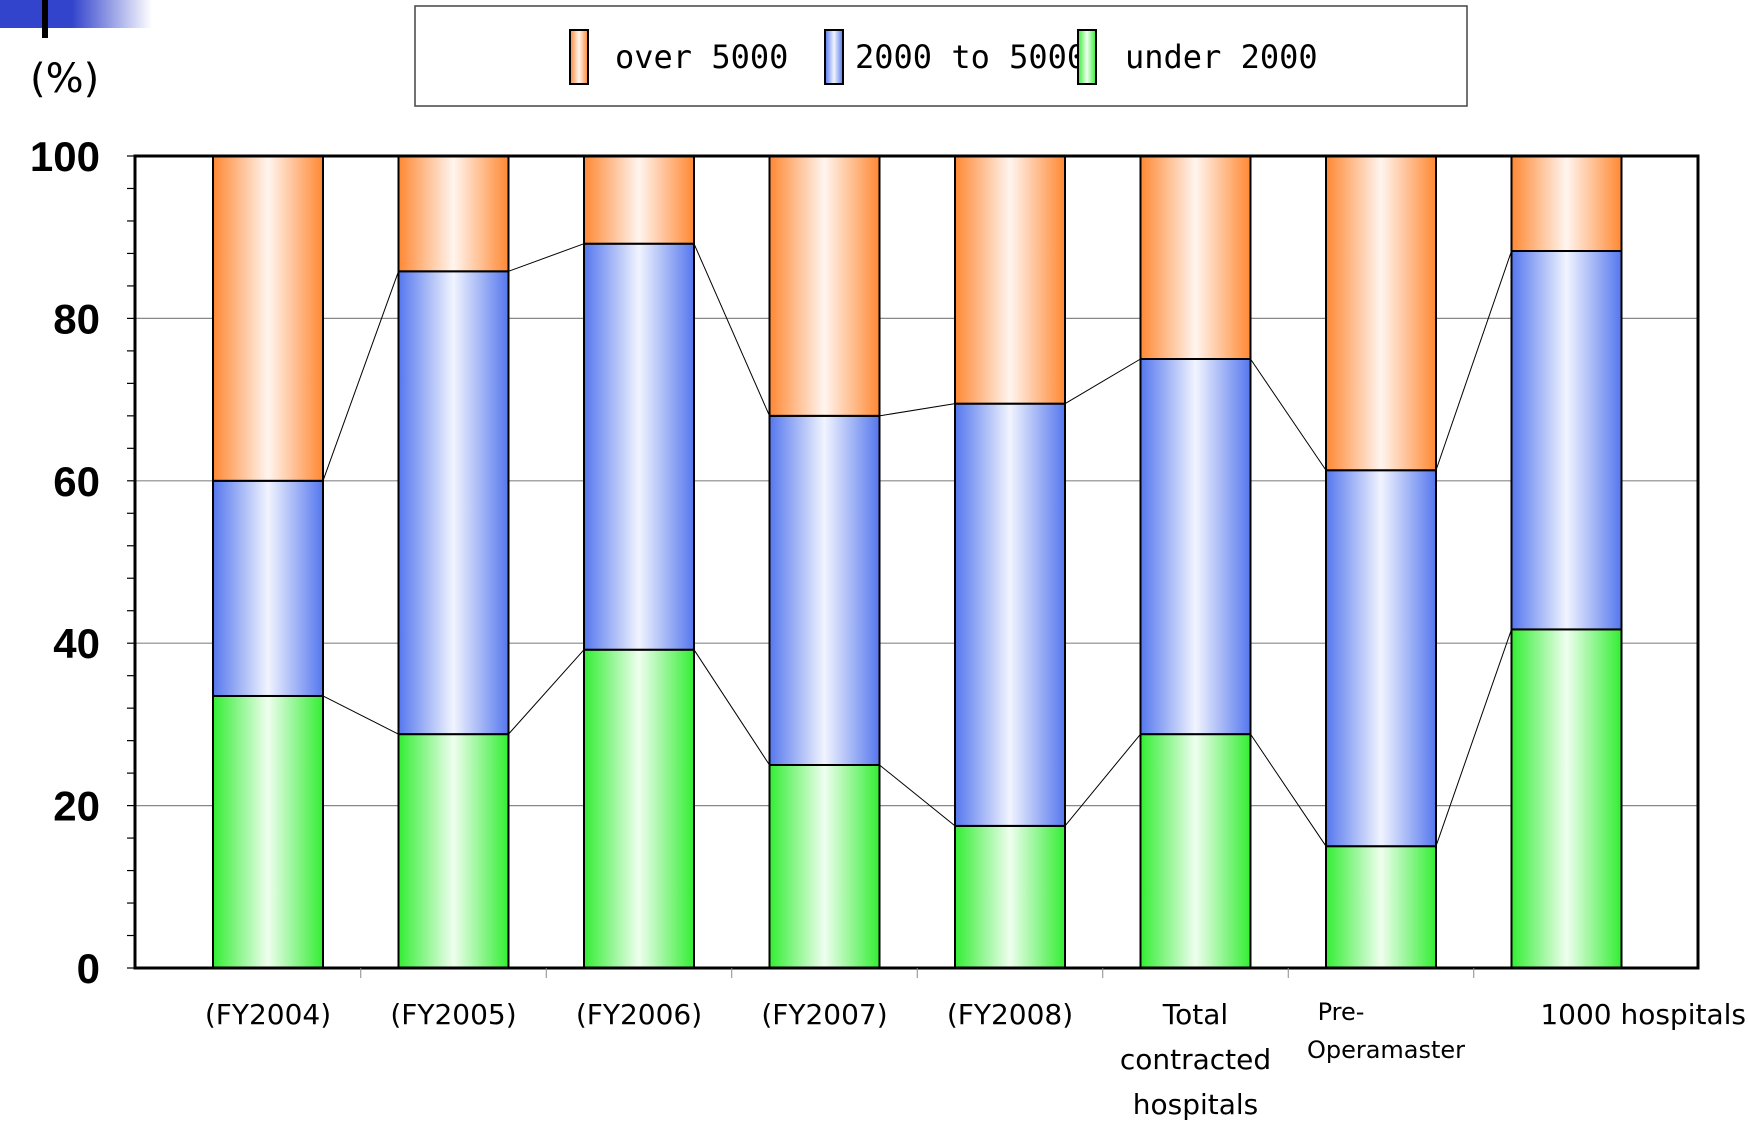 The height and width of the screenshot is (1122, 1748). What do you see at coordinates (1341, 1012) in the screenshot?
I see `x-tick-label: Pre-` at bounding box center [1341, 1012].